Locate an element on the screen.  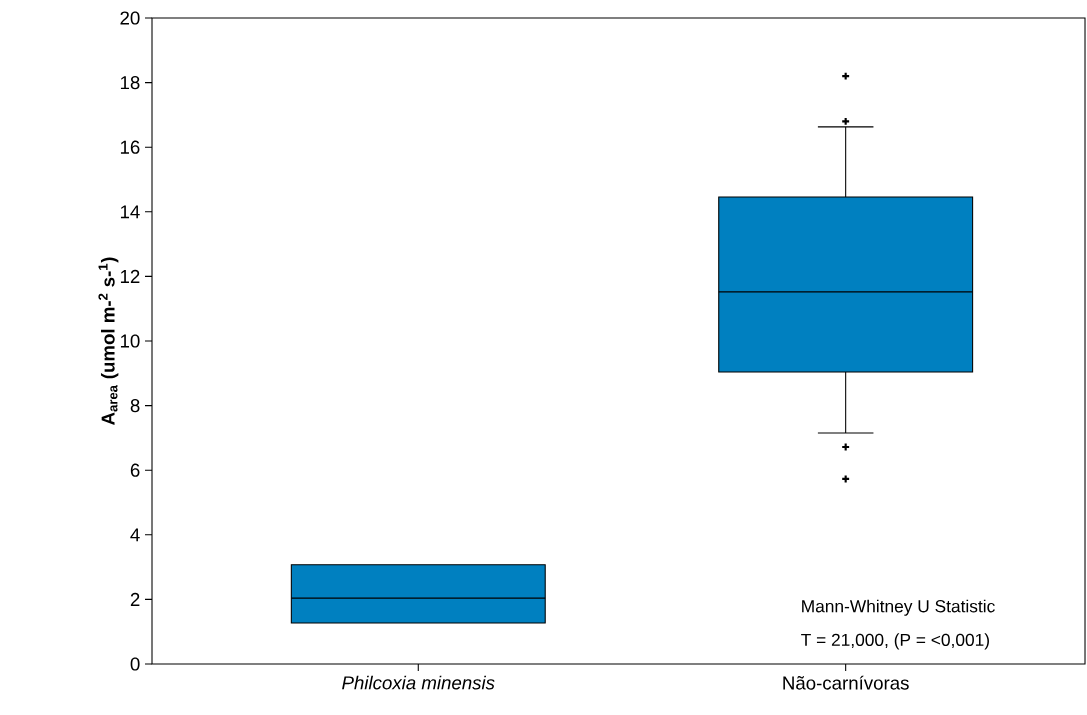
y-tick-label: 14 is located at coordinates (130, 212).